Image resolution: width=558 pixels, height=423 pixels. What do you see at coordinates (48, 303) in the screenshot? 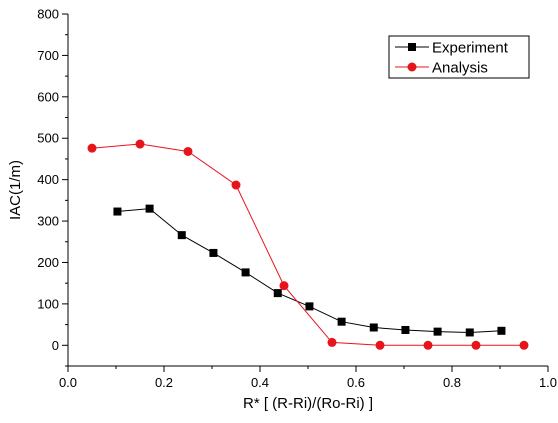
I see `y-tick-label: 100` at bounding box center [48, 303].